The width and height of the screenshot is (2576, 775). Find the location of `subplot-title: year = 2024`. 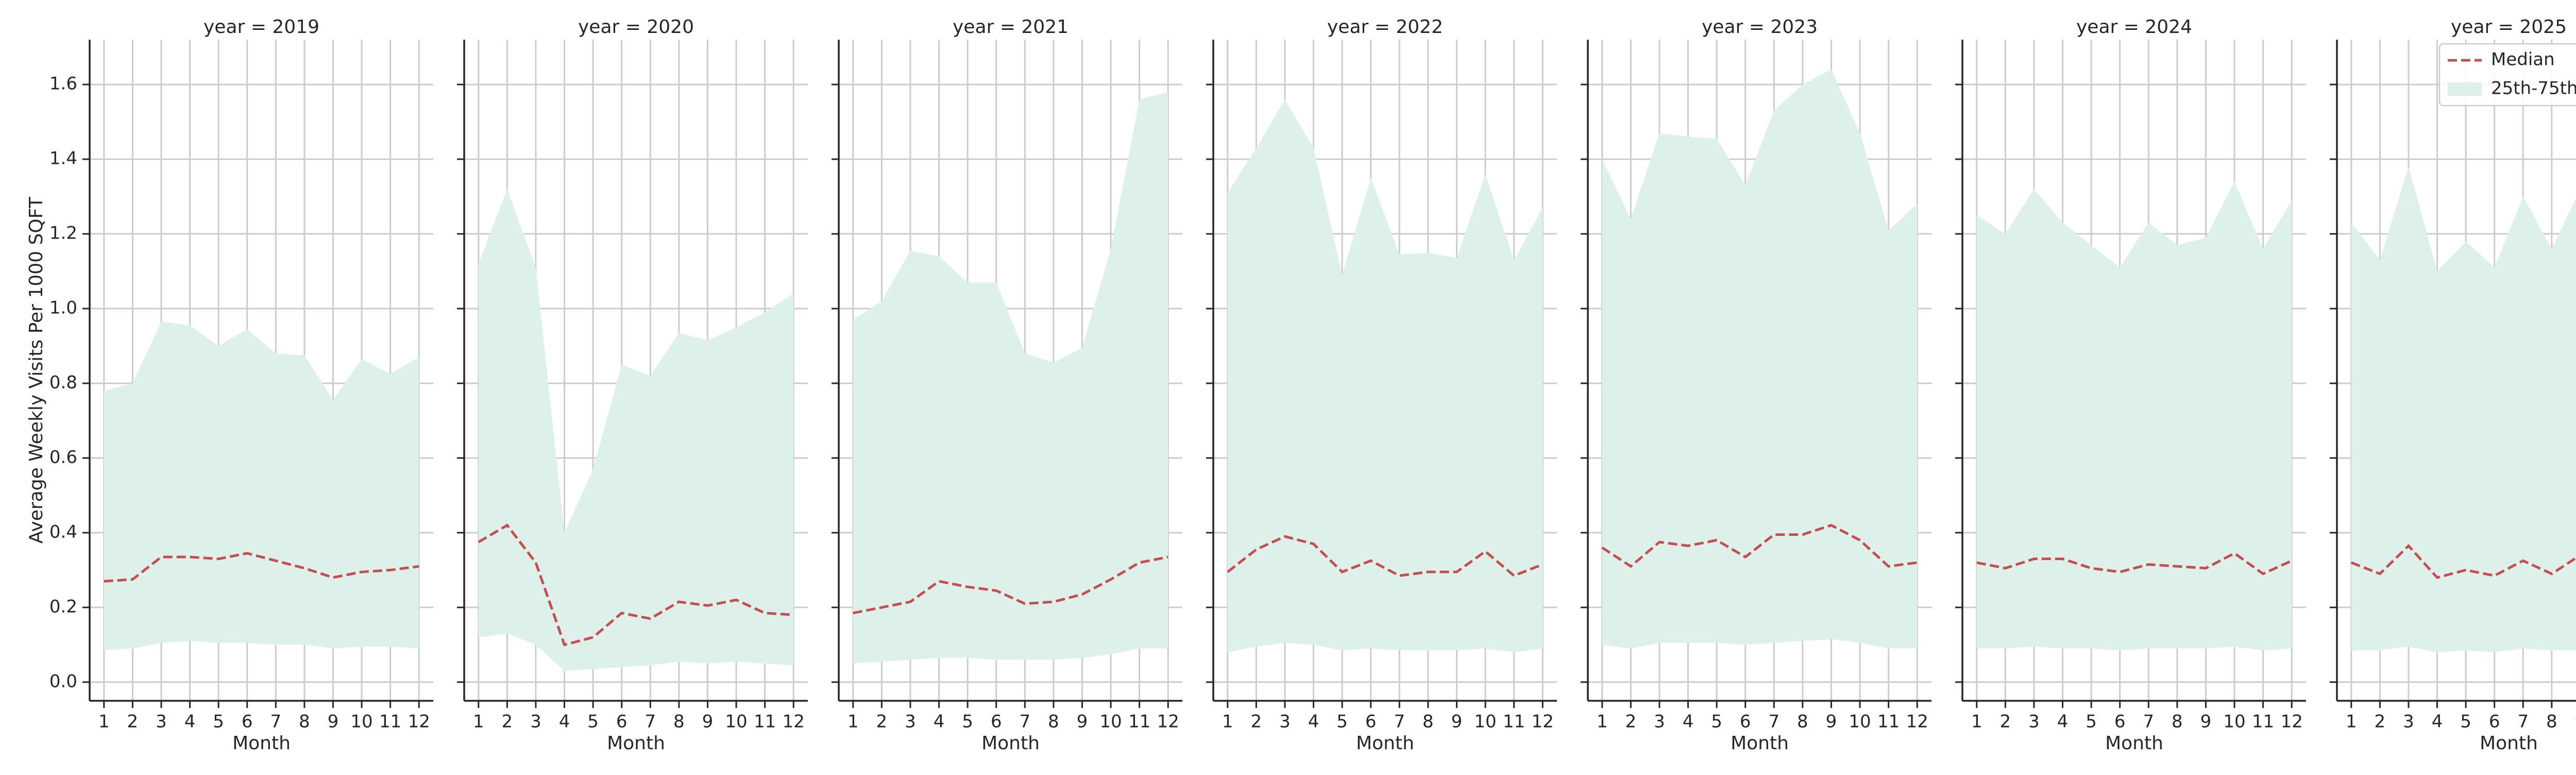

subplot-title: year = 2024 is located at coordinates (2134, 27).